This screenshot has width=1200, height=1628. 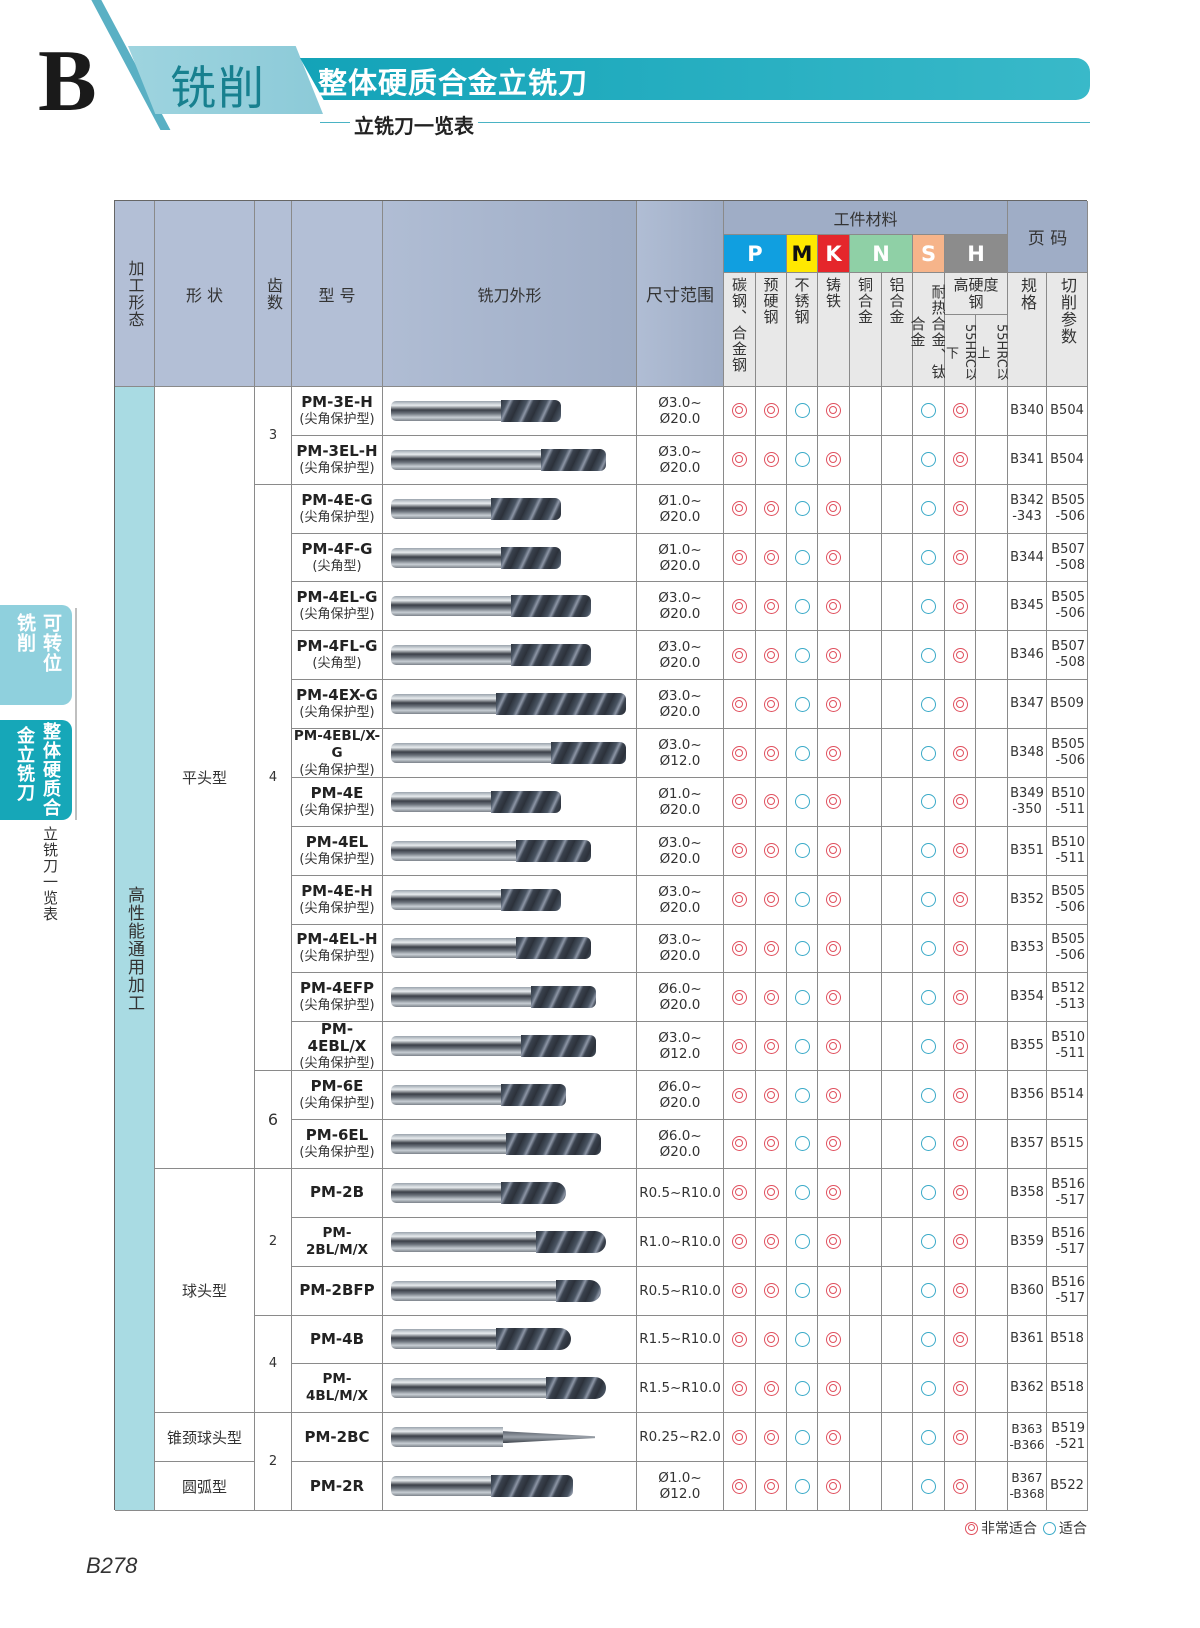 What do you see at coordinates (1027, 509) in the screenshot?
I see `spec-page-link: B342 -343` at bounding box center [1027, 509].